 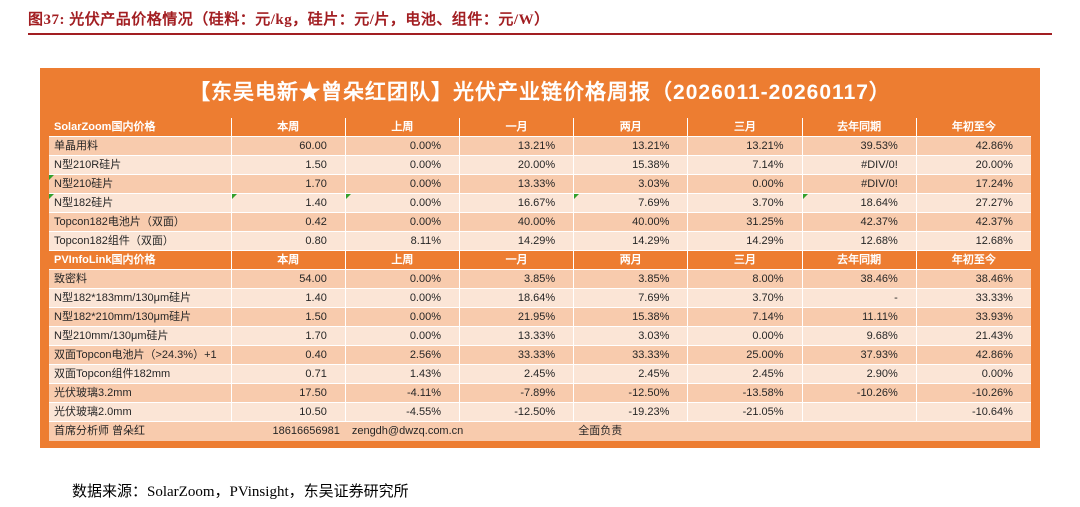 I want to click on value-cell: -4.55%, so click(x=403, y=412).